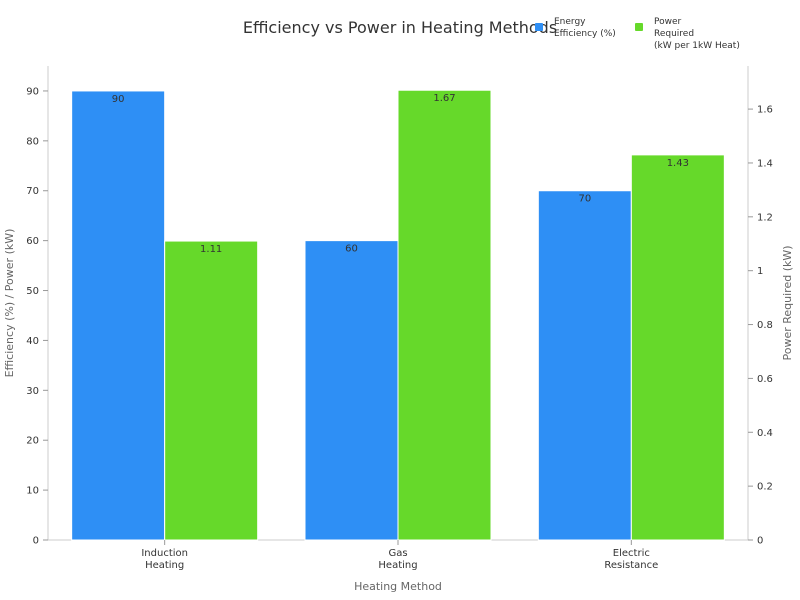 This screenshot has width=800, height=600. Describe the element at coordinates (32, 291) in the screenshot. I see `y-tick-label: 50` at that location.